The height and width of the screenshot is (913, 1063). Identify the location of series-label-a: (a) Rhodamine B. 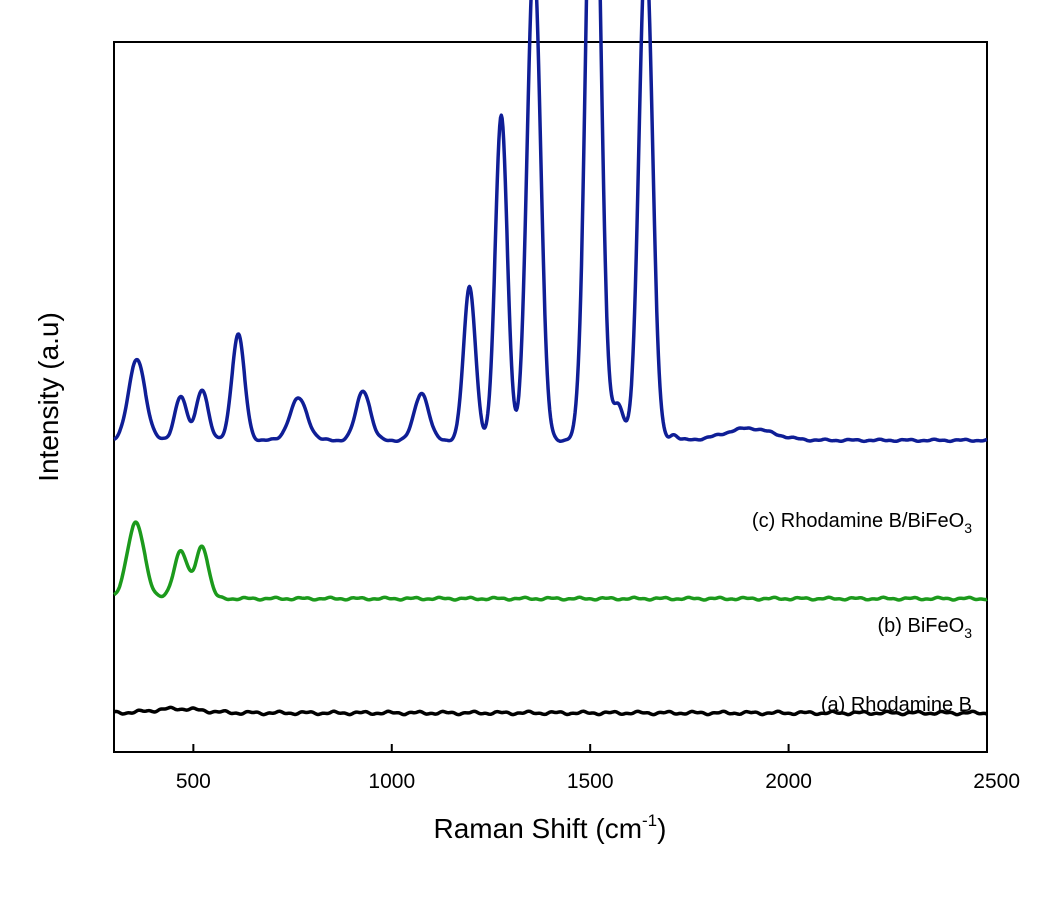
(896, 705).